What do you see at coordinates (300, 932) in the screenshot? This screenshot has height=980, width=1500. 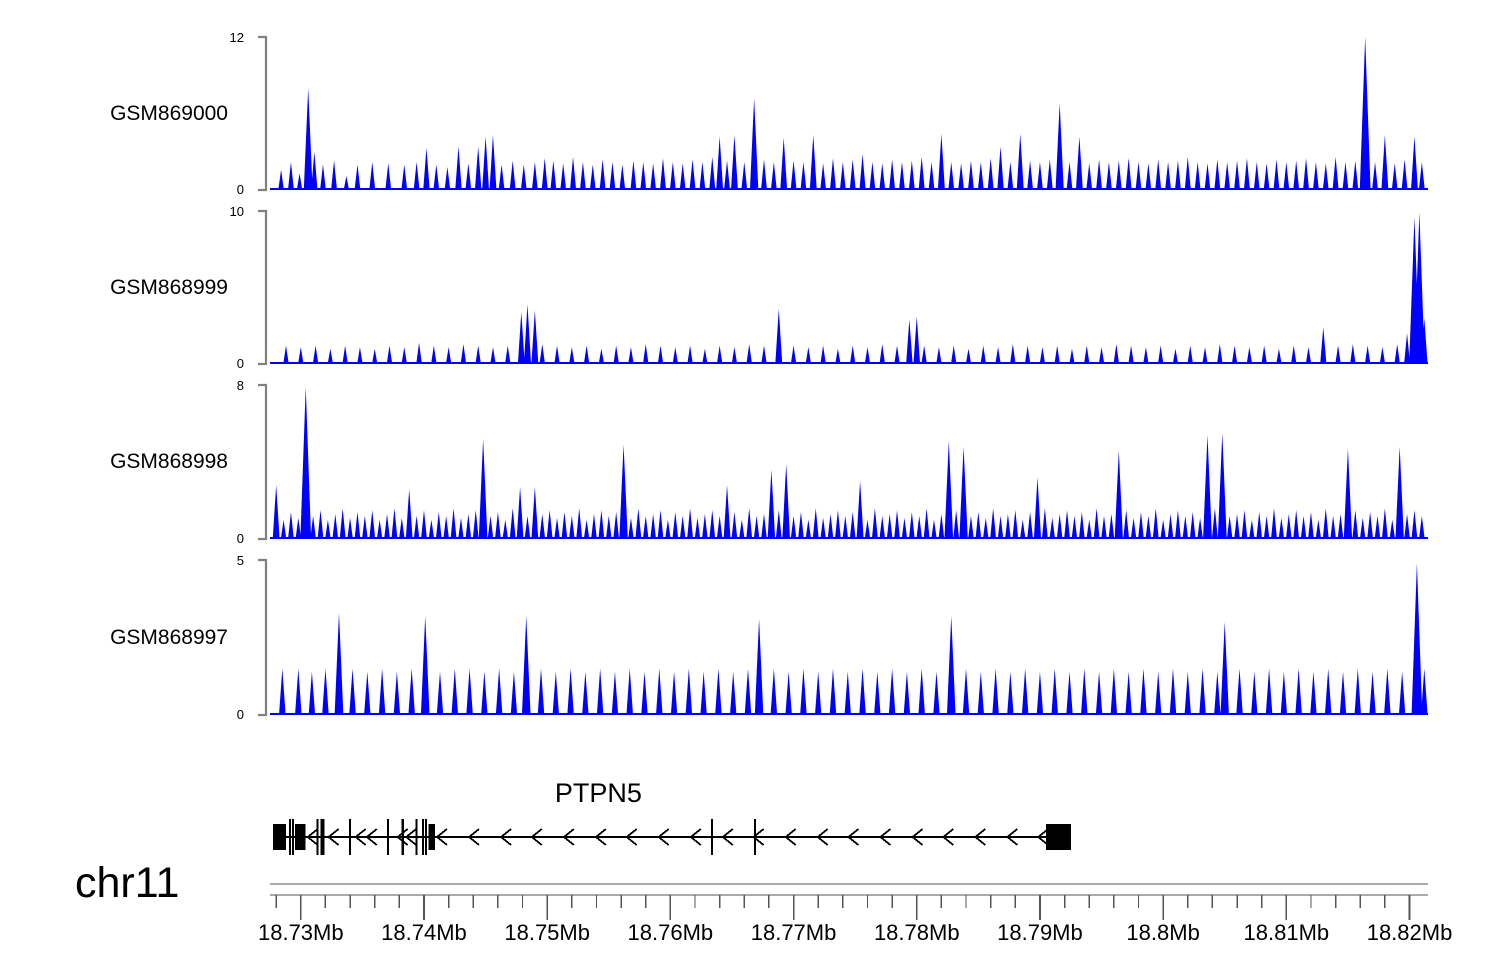 I see `ruler-tick-label: 18.73Mb` at bounding box center [300, 932].